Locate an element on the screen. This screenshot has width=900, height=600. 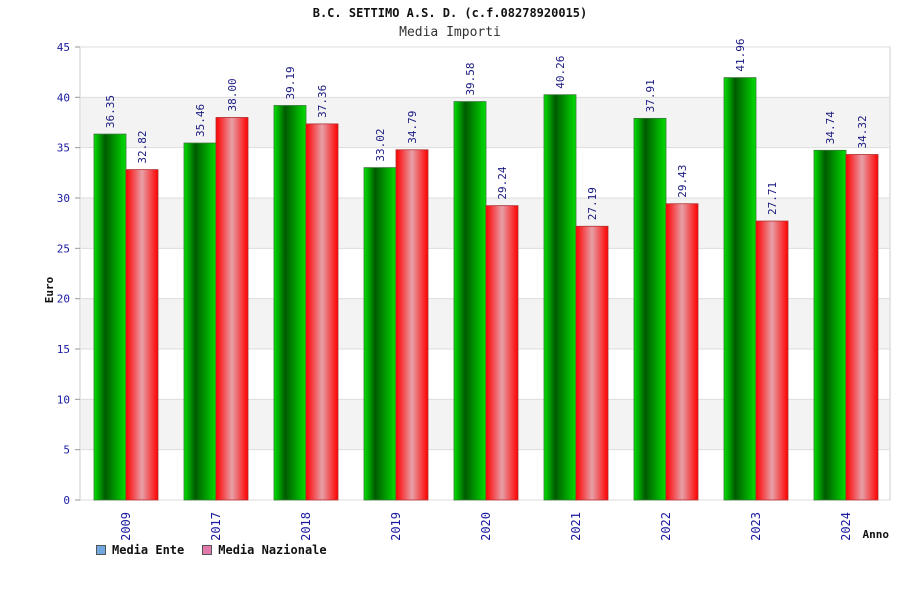
legend-label-media-nazionale: Media Nazionale is located at coordinates (272, 550).